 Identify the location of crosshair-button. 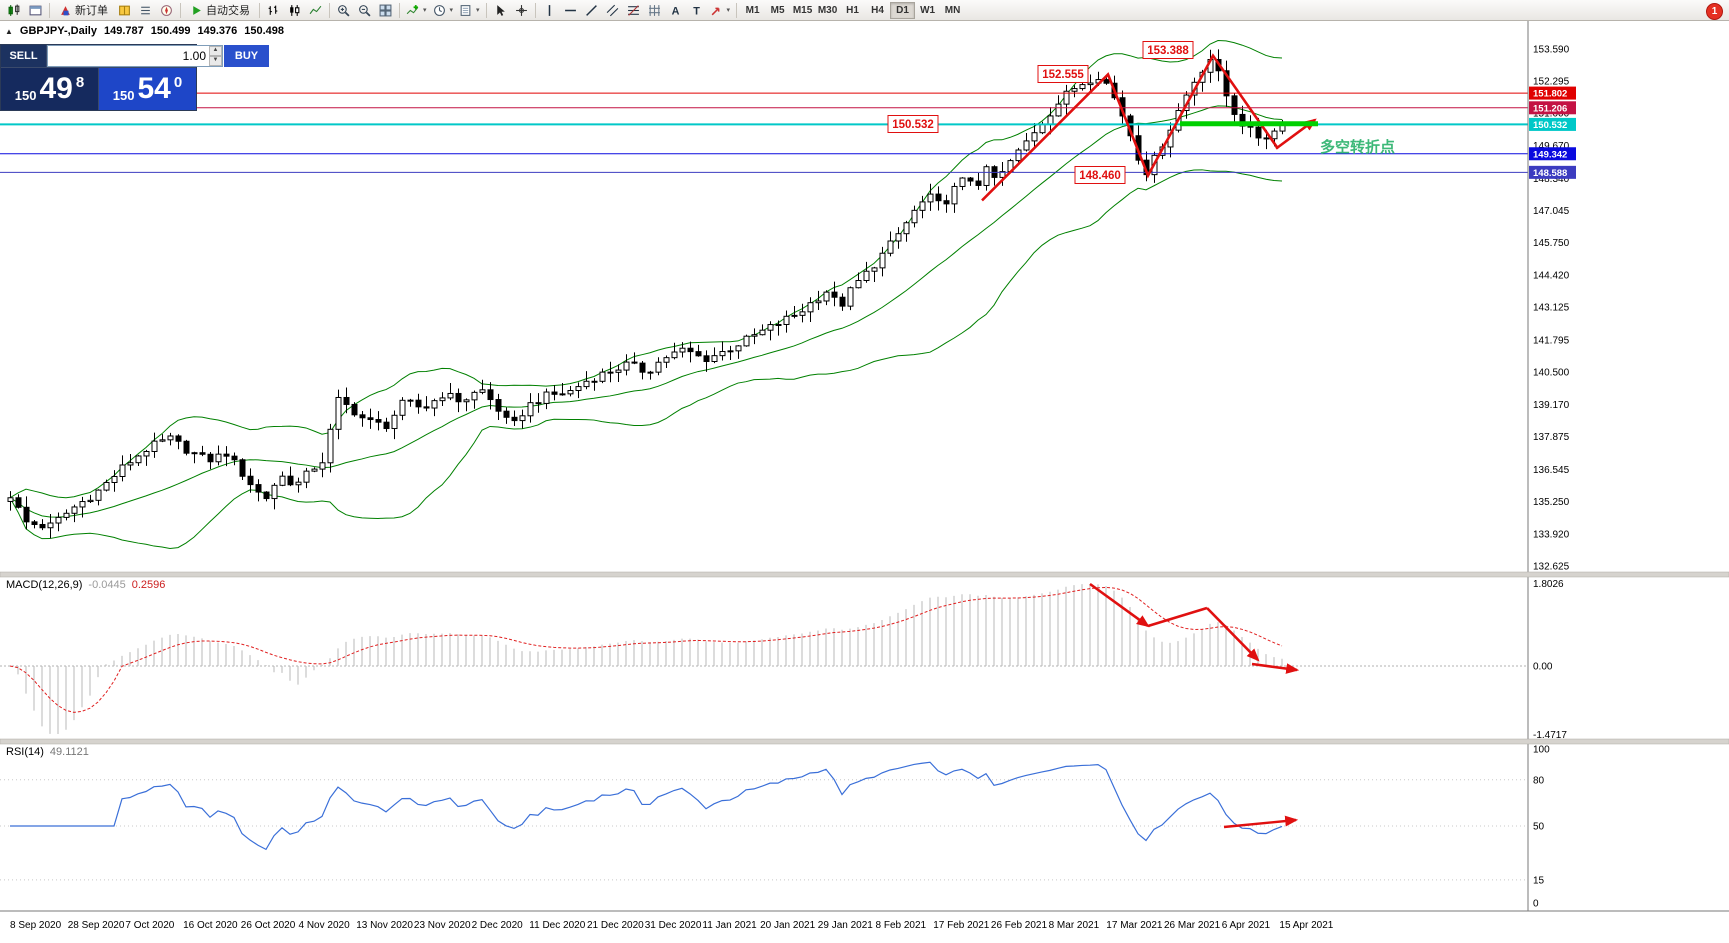
(521, 10).